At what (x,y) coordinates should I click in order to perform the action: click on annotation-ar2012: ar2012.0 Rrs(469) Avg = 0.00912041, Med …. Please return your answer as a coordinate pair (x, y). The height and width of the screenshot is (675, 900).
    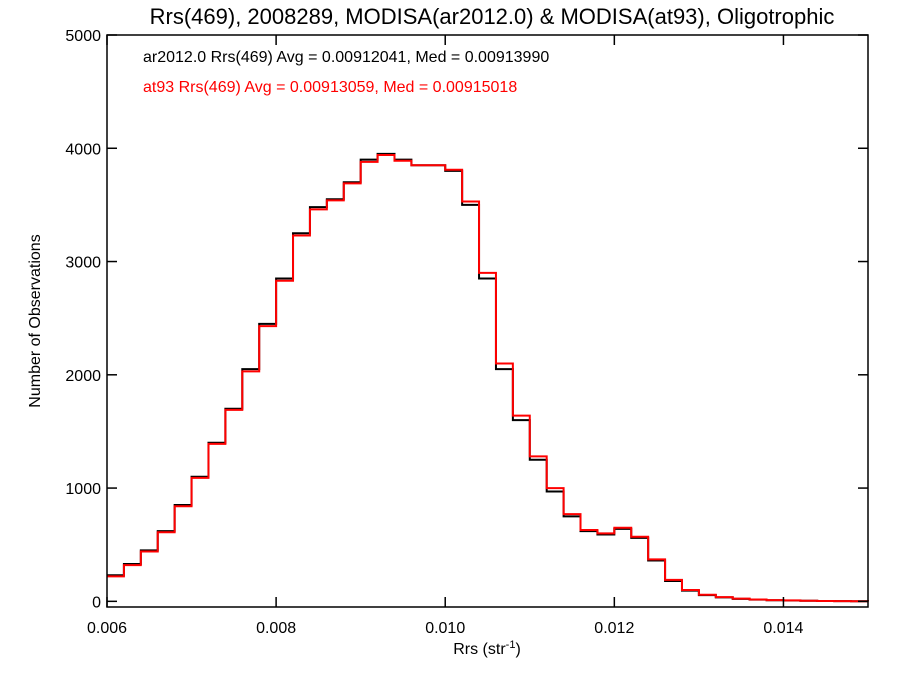
    Looking at the image, I should click on (346, 57).